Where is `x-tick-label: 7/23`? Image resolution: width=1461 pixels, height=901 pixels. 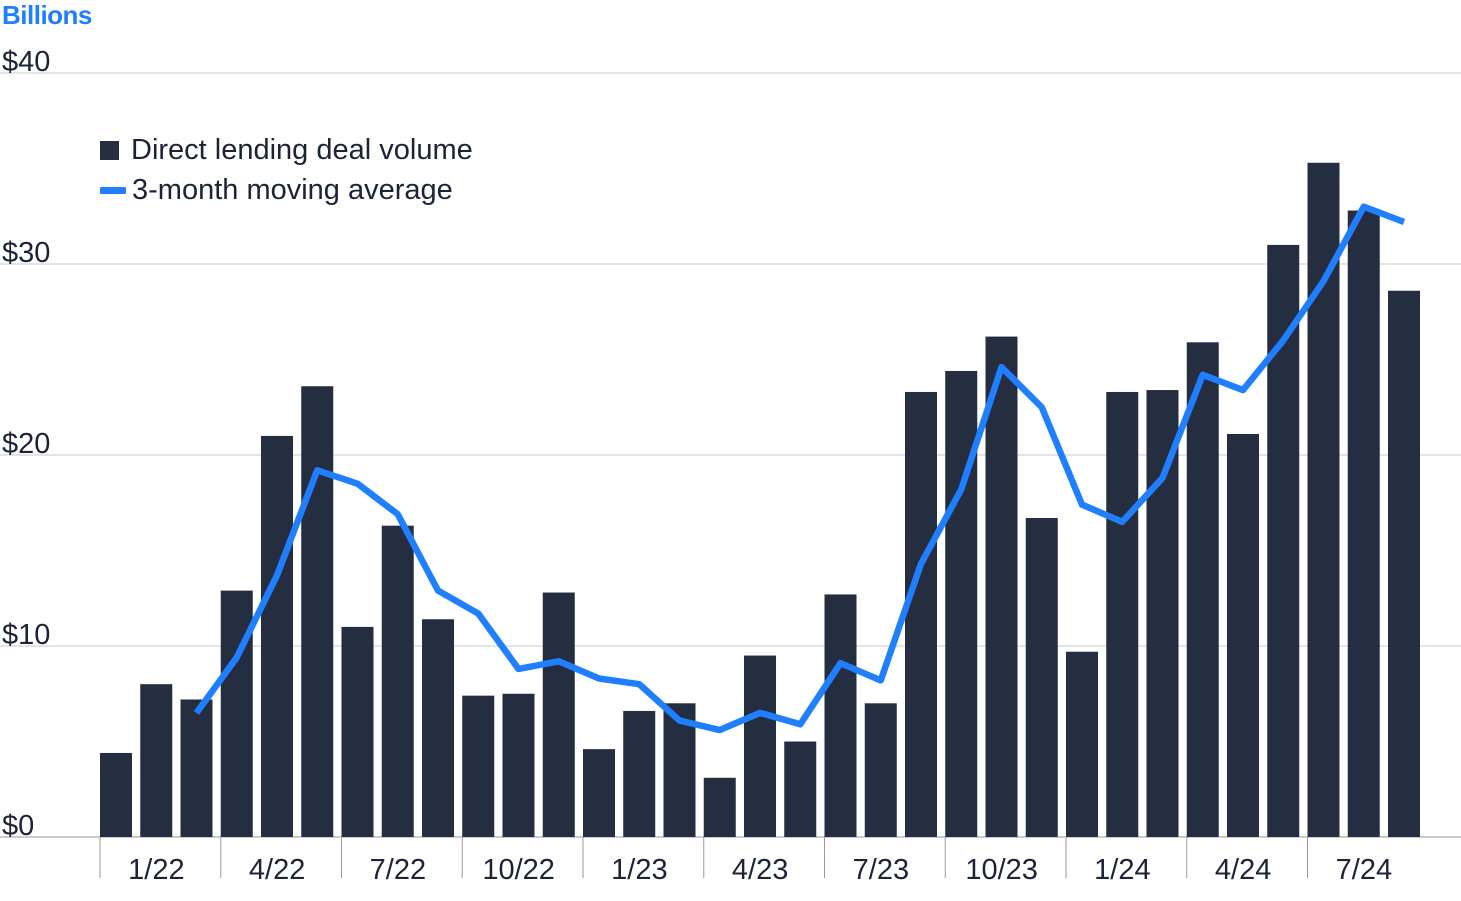 x-tick-label: 7/23 is located at coordinates (881, 870).